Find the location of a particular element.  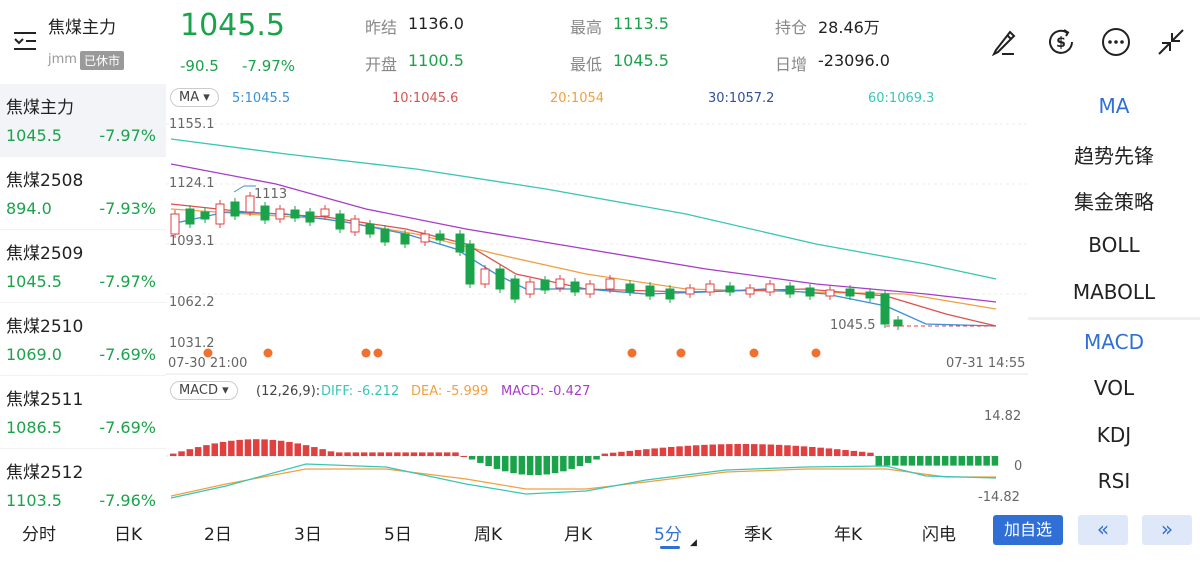

period-tab: 月K is located at coordinates (578, 535).